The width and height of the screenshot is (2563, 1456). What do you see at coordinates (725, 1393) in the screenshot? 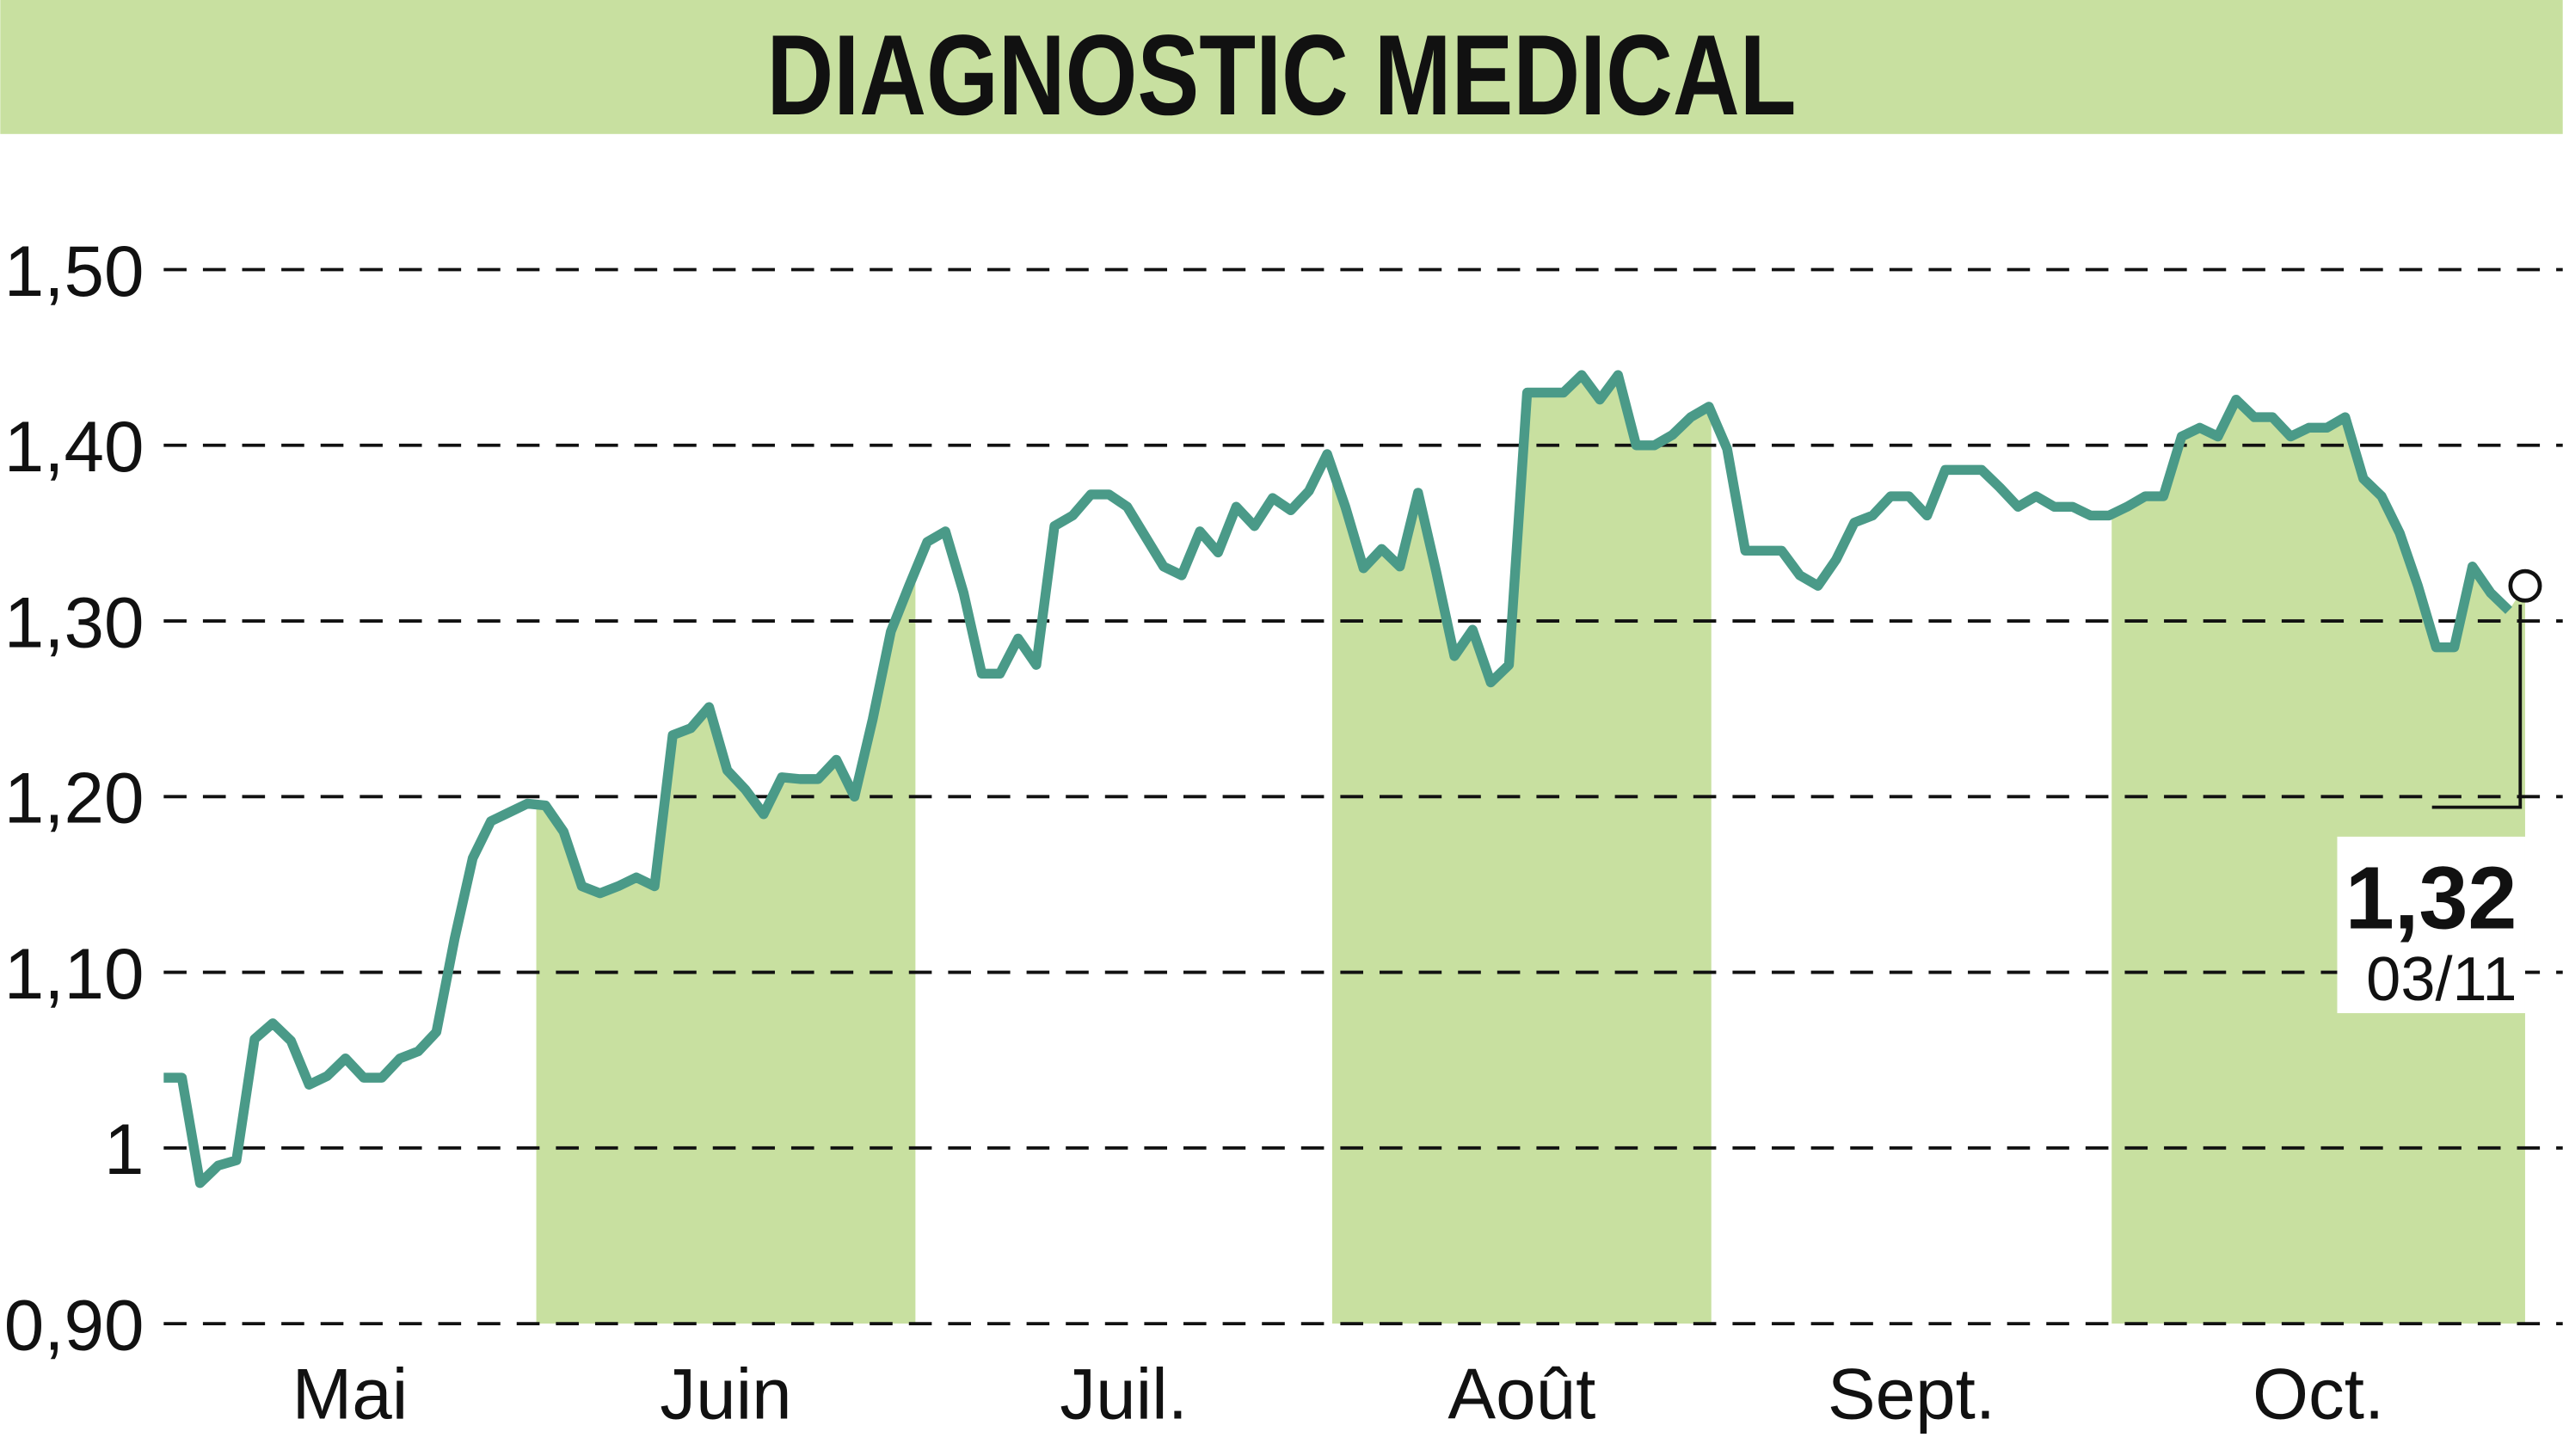
I see `month-label: Juin` at bounding box center [725, 1393].